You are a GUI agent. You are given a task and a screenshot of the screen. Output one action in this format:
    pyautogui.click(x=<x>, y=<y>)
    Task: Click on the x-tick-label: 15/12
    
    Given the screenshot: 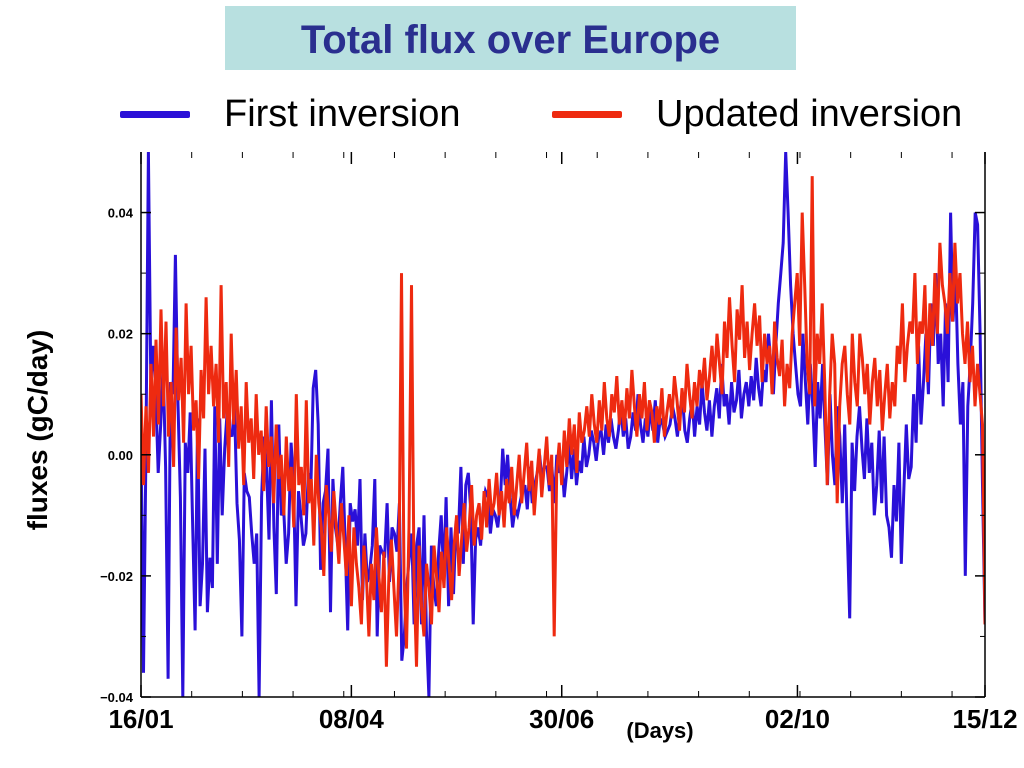 What is the action you would take?
    pyautogui.click(x=985, y=719)
    